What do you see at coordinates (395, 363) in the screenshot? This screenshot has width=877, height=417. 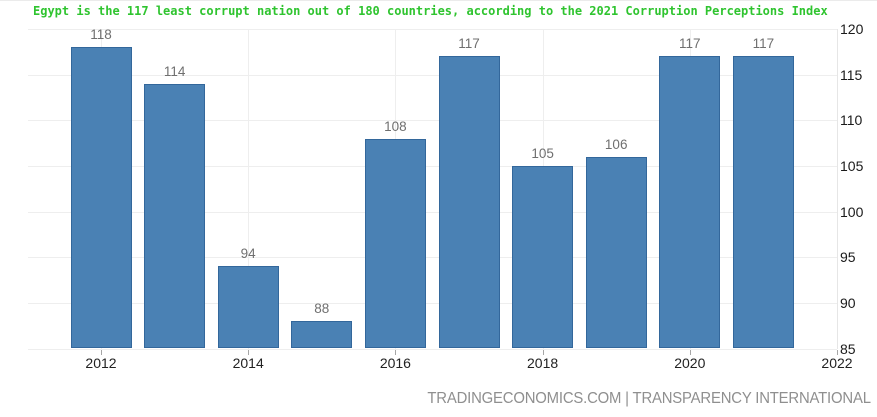 I see `x-axis-tick-label: 2016` at bounding box center [395, 363].